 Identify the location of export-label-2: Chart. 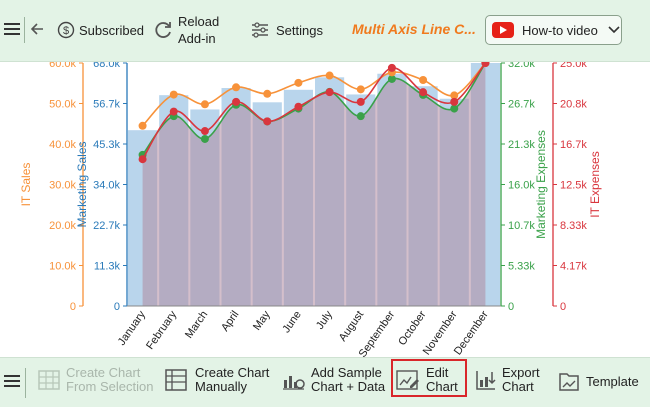
(518, 386).